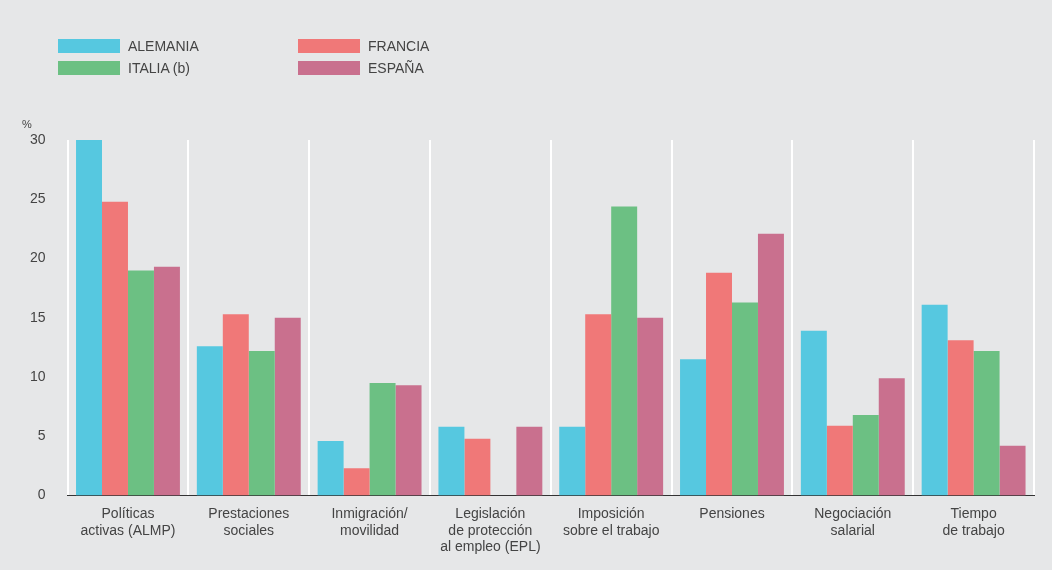 This screenshot has height=570, width=1052. Describe the element at coordinates (369, 521) in the screenshot. I see `x-tick-label: Inmigración/ movilidad` at that location.